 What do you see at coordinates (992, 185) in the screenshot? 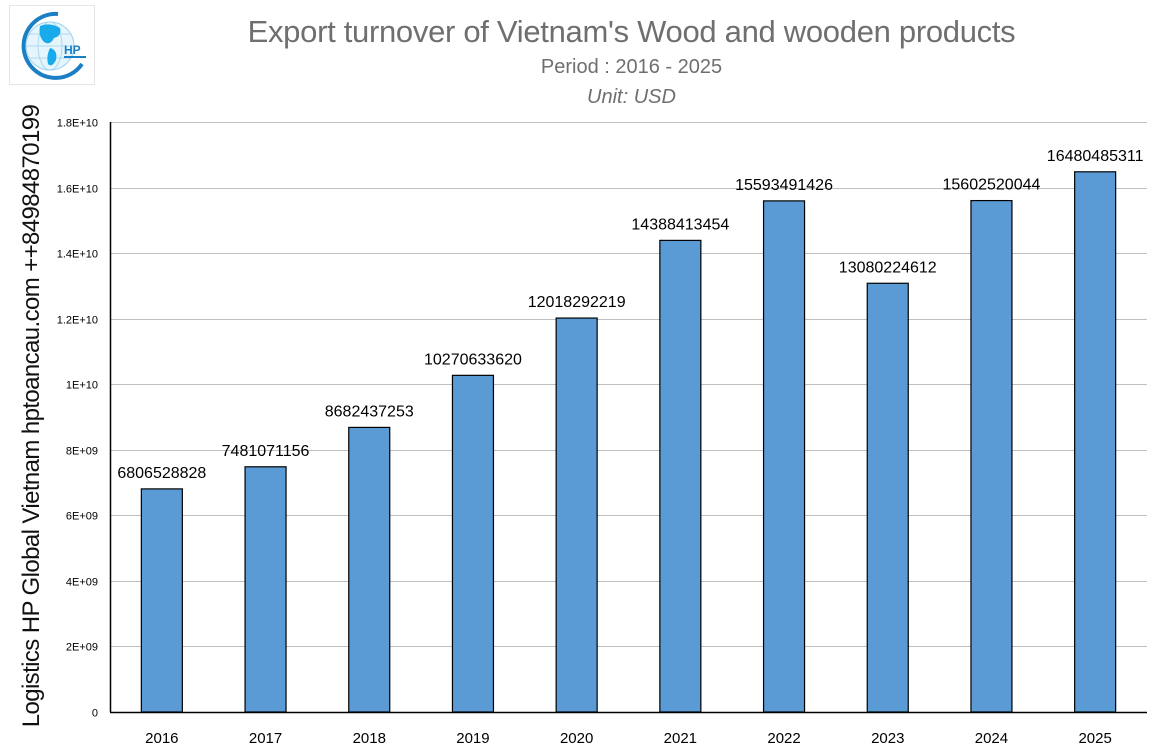
I see `data-label: 15602520044` at bounding box center [992, 185].